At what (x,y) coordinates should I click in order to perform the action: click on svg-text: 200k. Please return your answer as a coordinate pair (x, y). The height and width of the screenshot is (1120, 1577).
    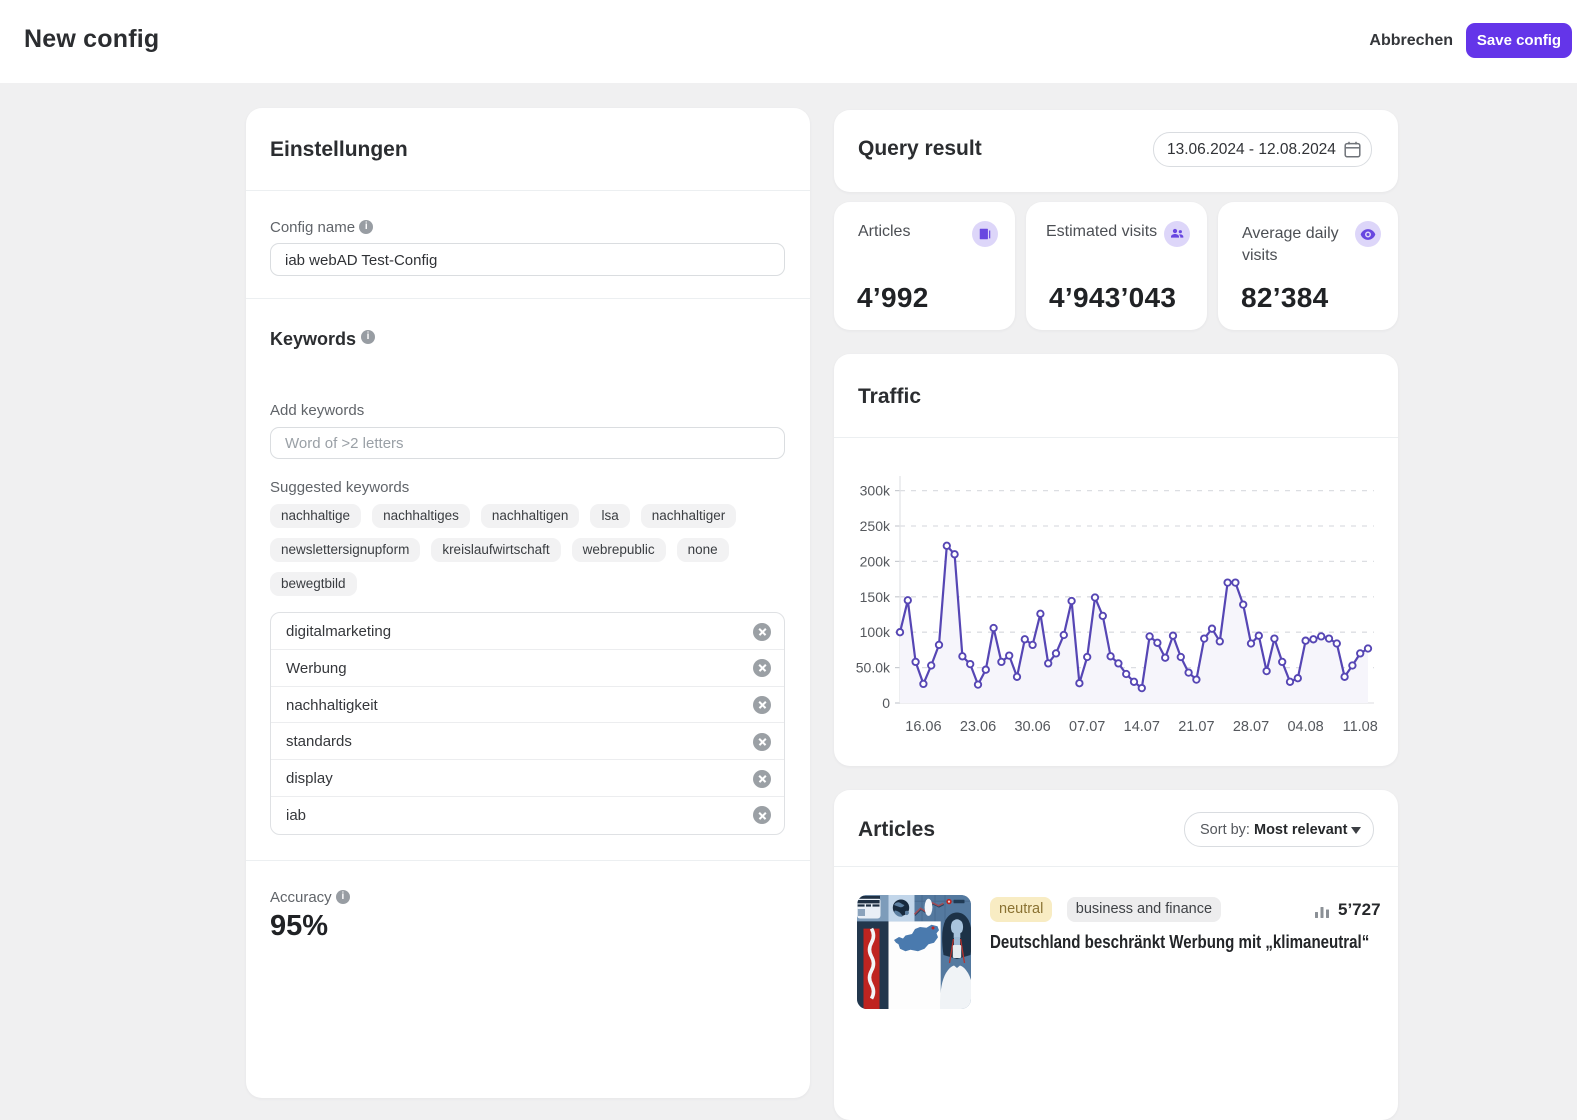
    Looking at the image, I should click on (875, 561).